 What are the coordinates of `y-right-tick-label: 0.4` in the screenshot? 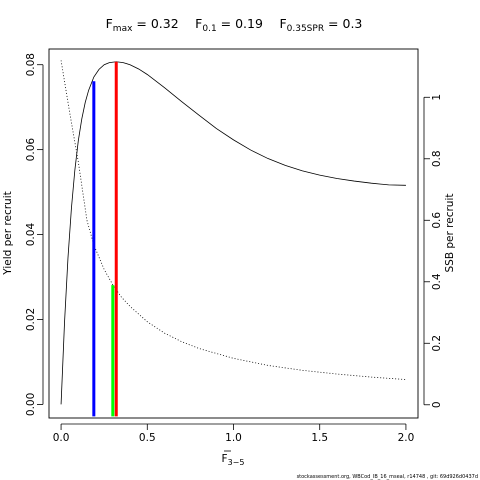 It's located at (437, 281).